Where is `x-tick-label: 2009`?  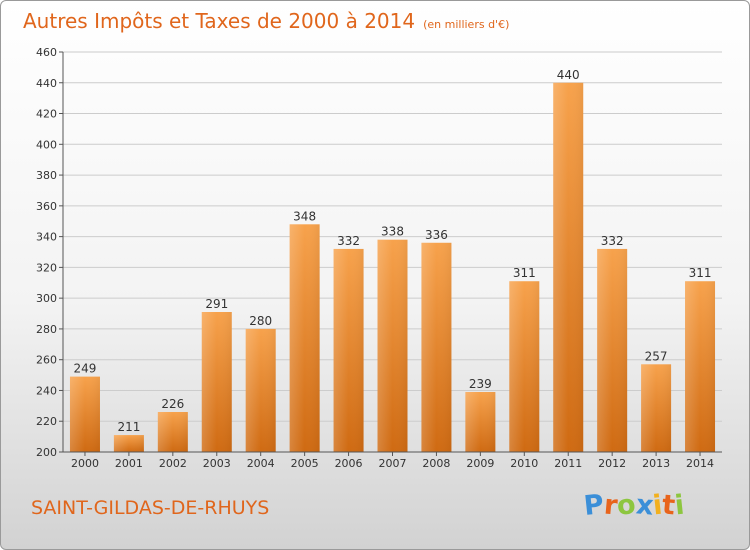 x-tick-label: 2009 is located at coordinates (480, 463).